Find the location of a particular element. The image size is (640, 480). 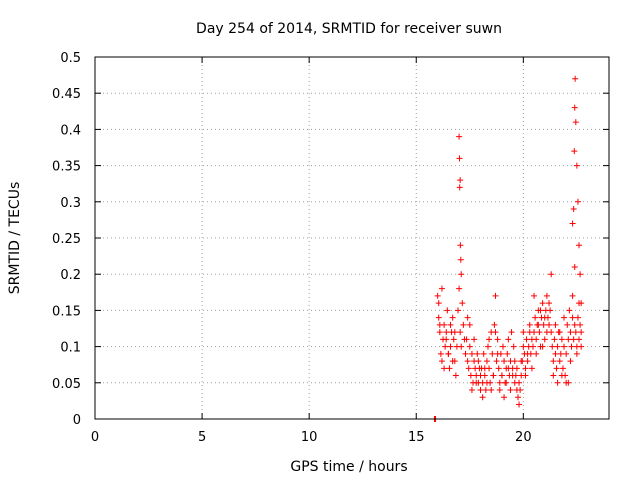

y-tick-label: 0.15 is located at coordinates (66, 311).